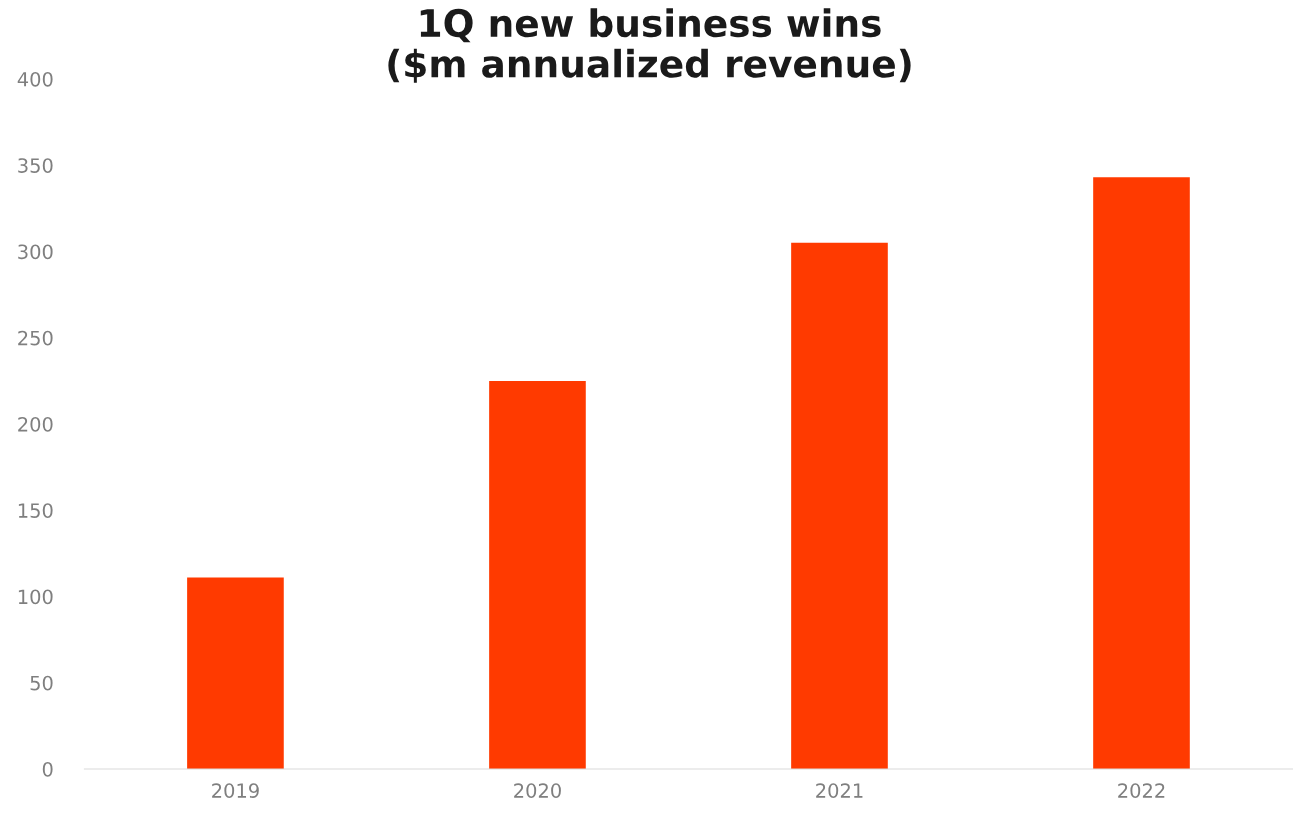  I want to click on x-tick-label: 2021, so click(839, 790).